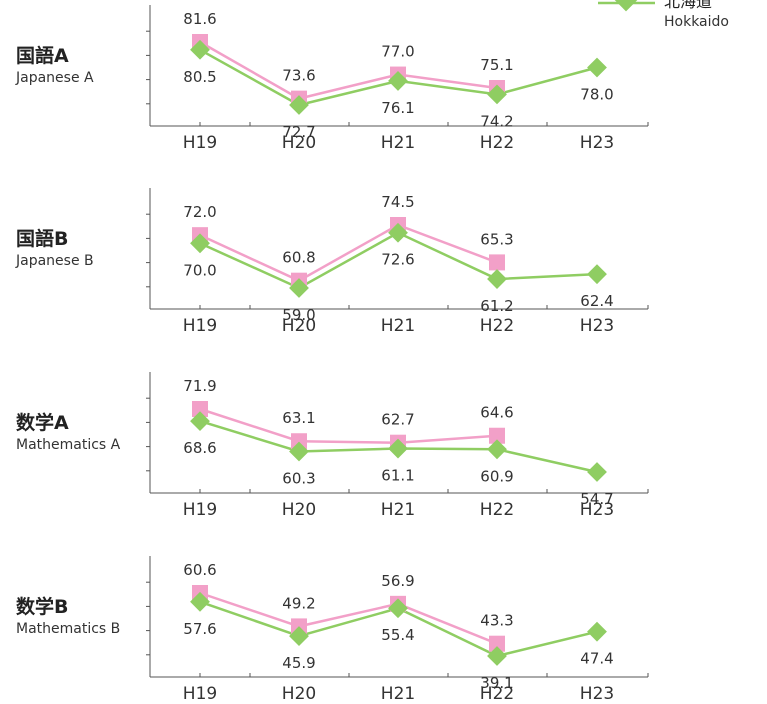 This screenshot has width=767, height=704. Describe the element at coordinates (54, 261) in the screenshot. I see `subject-label-en: Japanese B` at that location.